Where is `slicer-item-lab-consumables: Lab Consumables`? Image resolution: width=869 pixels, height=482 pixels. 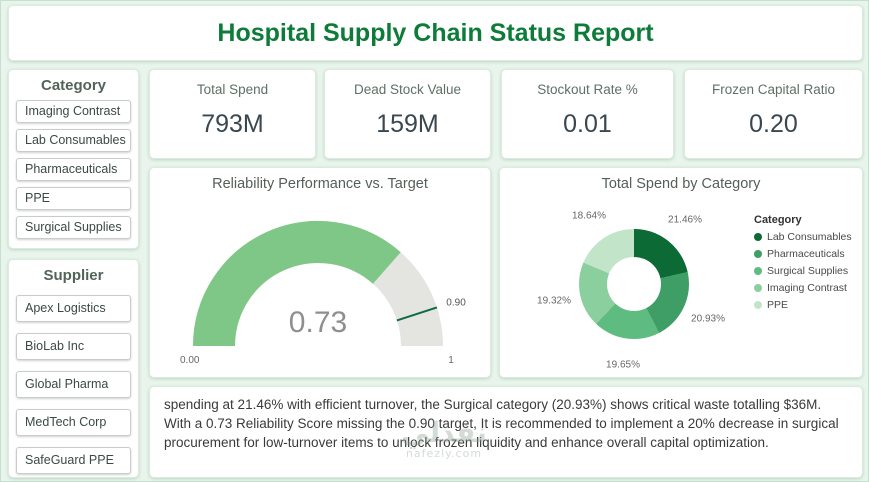
slicer-item-lab-consumables: Lab Consumables is located at coordinates (73, 140).